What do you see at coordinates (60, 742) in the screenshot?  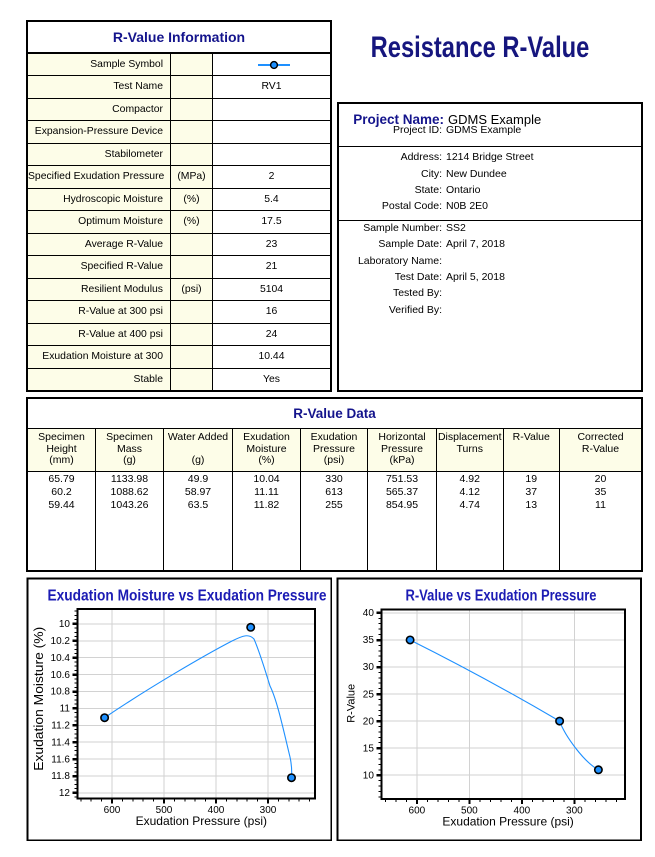 I see `svg-text: 11.4` at bounding box center [60, 742].